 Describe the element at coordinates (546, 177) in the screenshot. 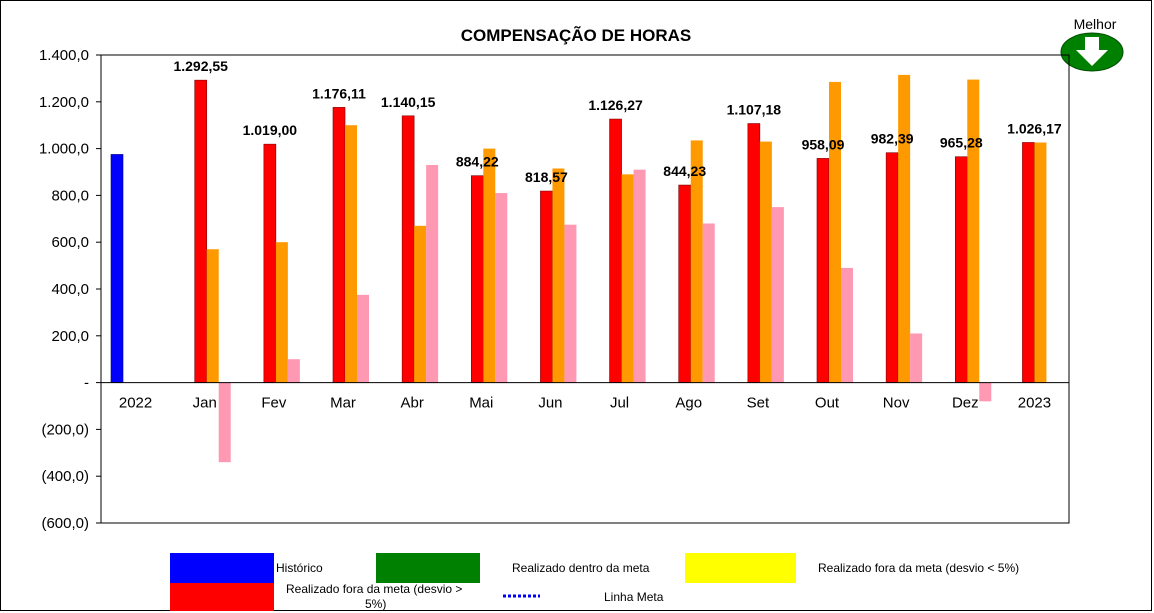

I see `data-label: 818,57` at that location.